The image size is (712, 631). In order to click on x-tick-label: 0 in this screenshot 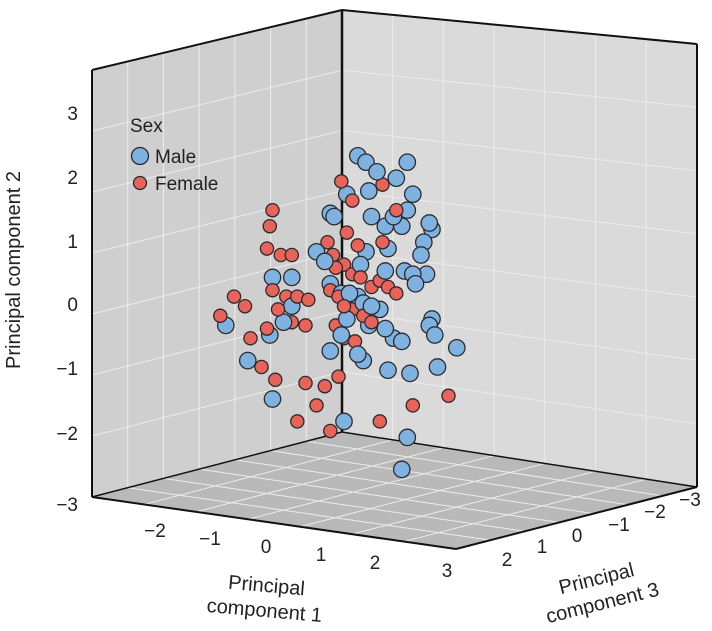, I will do `click(266, 547)`.